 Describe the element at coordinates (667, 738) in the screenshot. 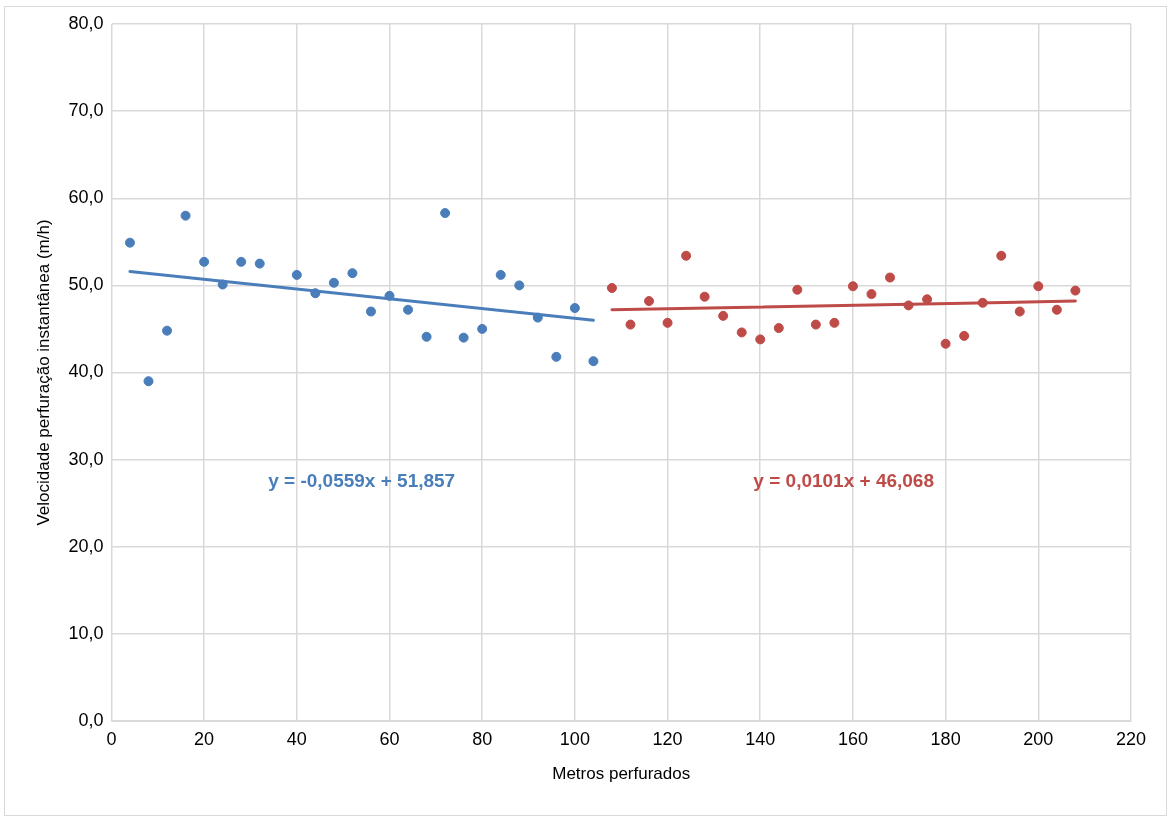

I see `x-tick-label: 120` at that location.